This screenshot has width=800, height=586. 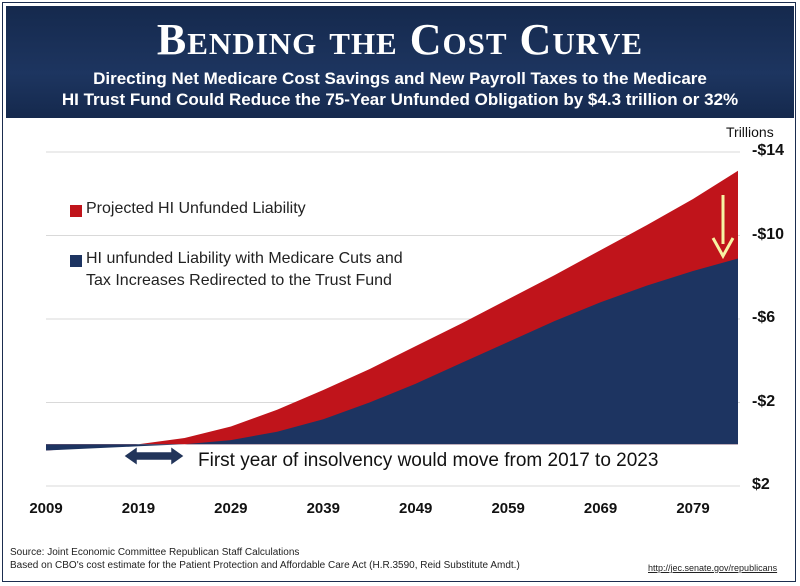 I want to click on legend-label-projected: Projected HI Unfunded Liability, so click(x=196, y=208).